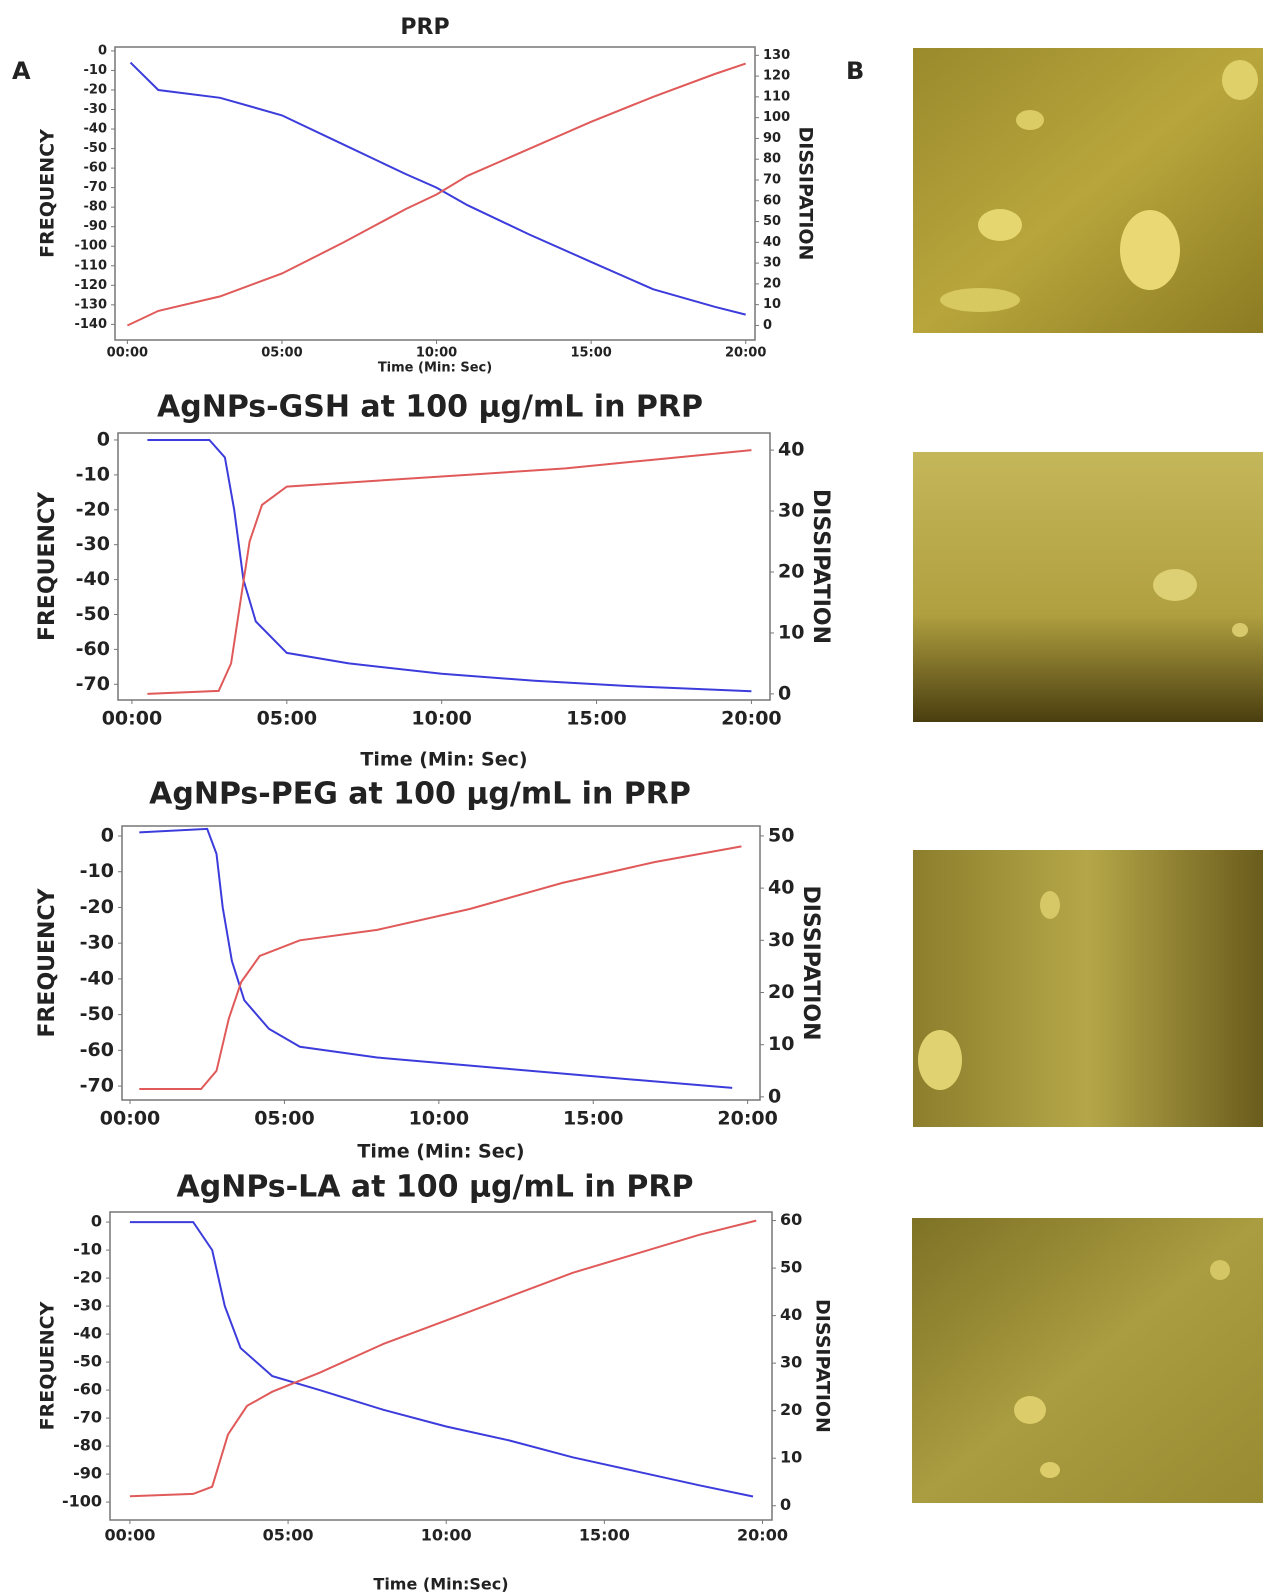  Describe the element at coordinates (440, 1584) in the screenshot. I see `x-axis-label: Time (Min:Sec)` at that location.